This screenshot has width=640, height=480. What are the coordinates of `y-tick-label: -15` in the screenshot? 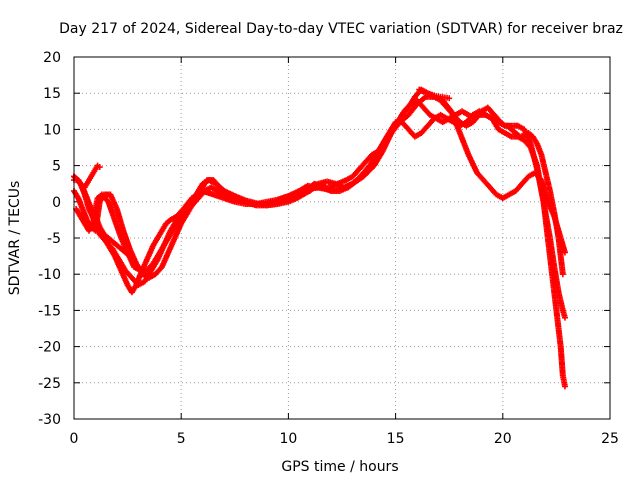 It's located at (49, 311).